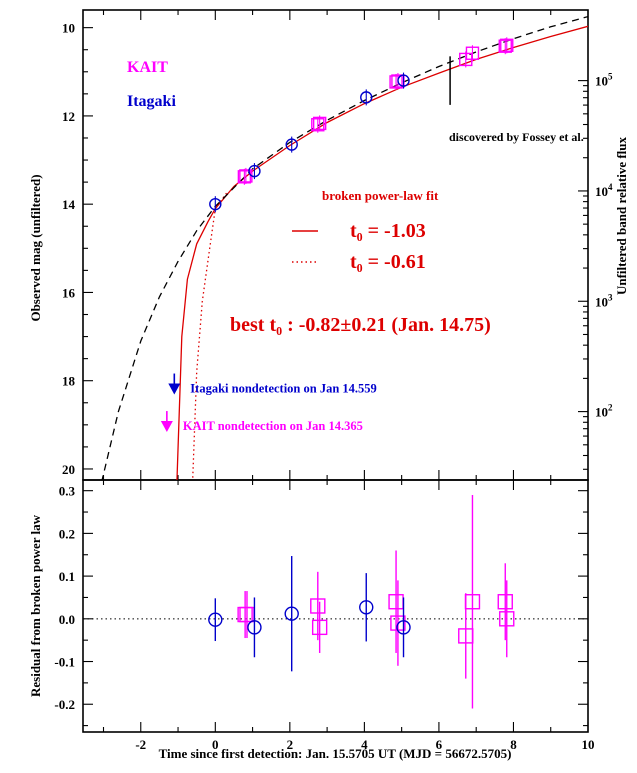 This screenshot has height=773, width=637. What do you see at coordinates (439, 744) in the screenshot?
I see `x-tick-label: 6` at bounding box center [439, 744].